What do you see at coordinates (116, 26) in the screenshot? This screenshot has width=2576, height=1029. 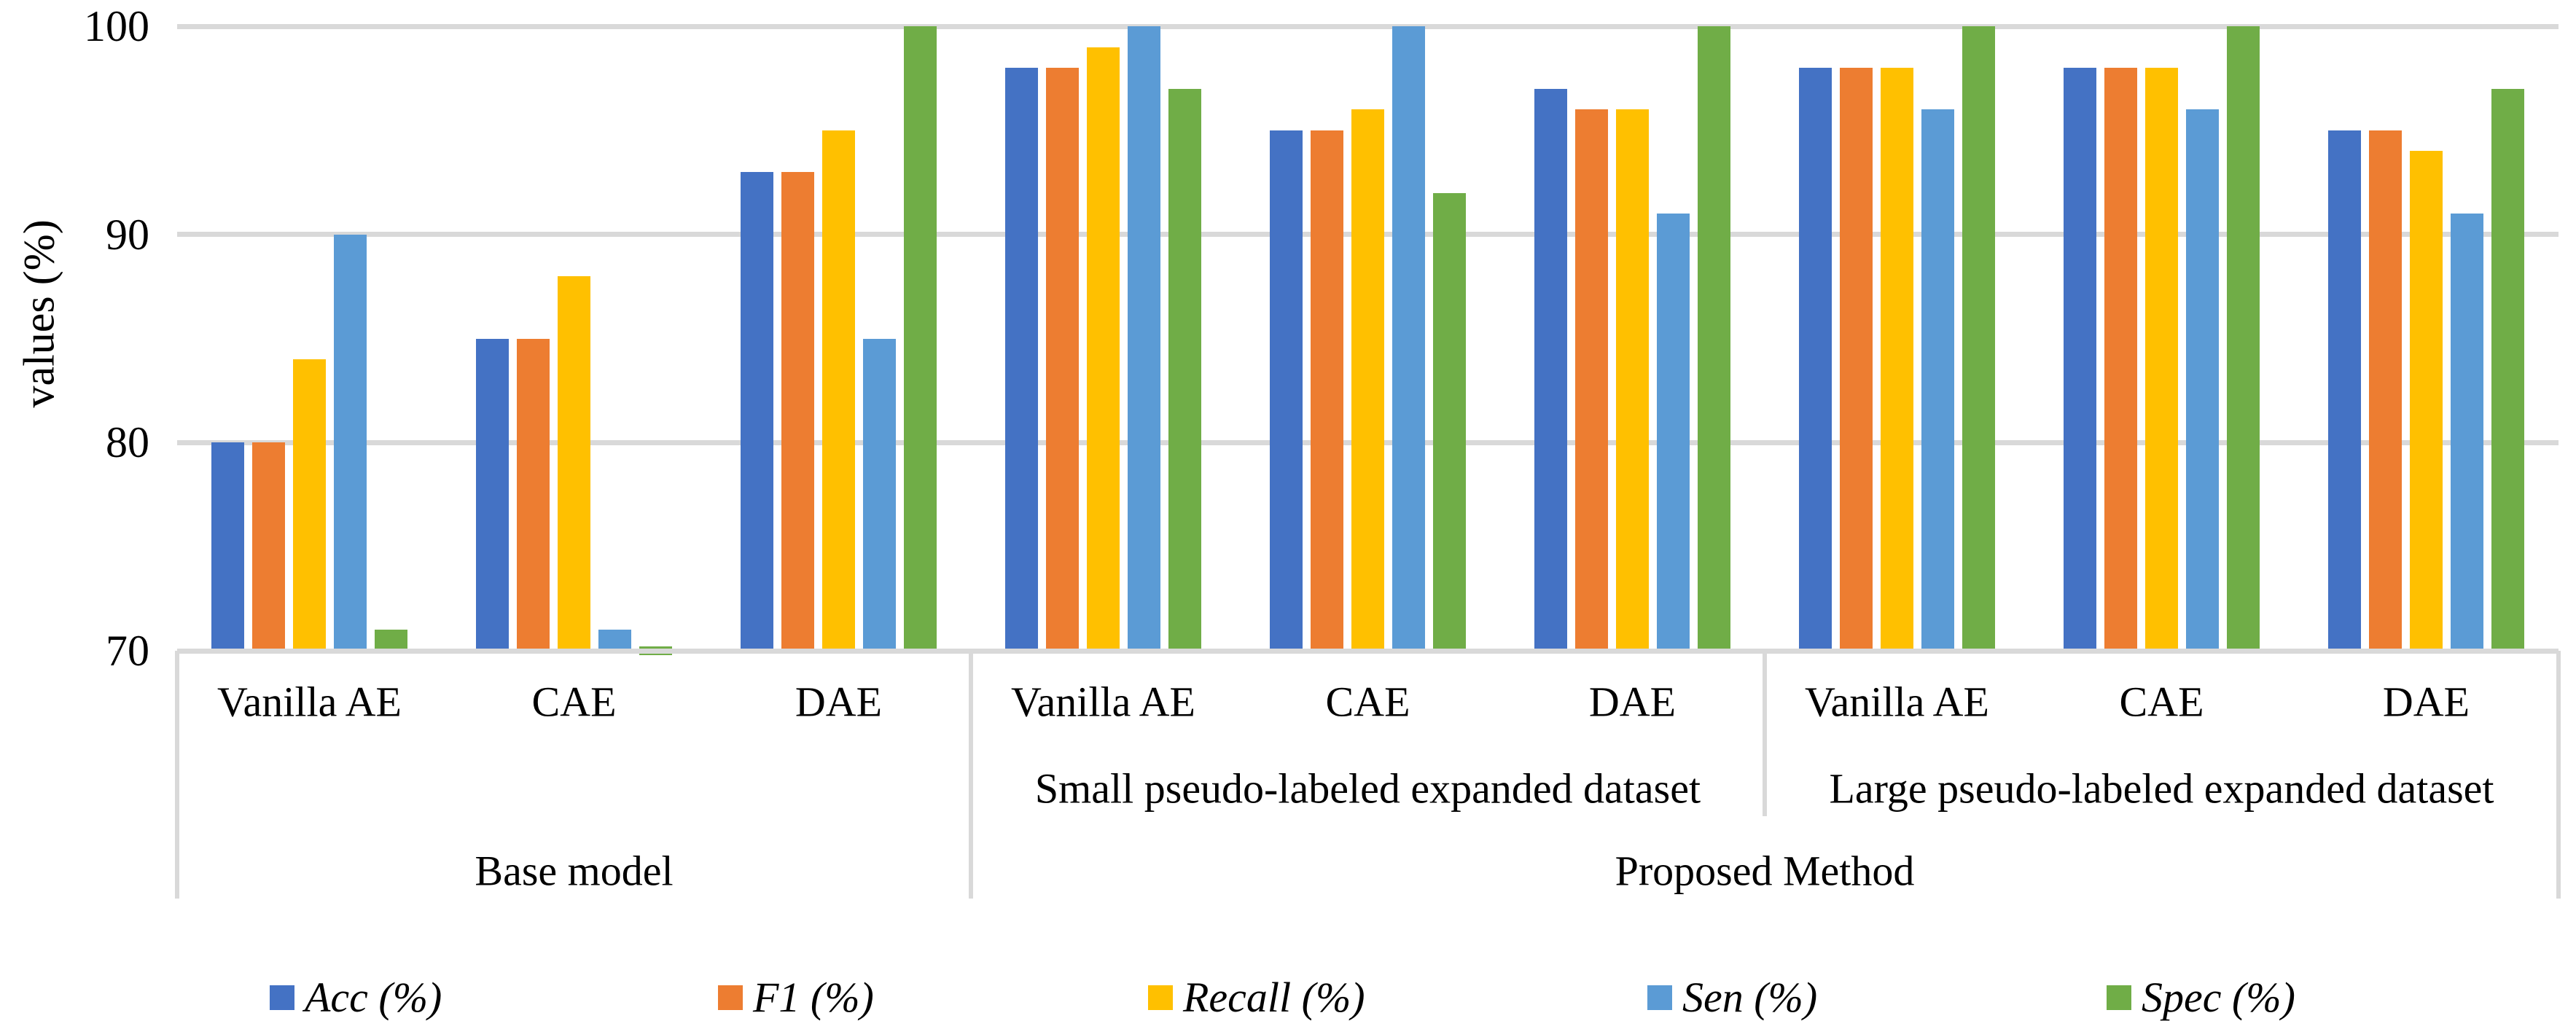 I see `y-tick-label-100: 100` at bounding box center [116, 26].